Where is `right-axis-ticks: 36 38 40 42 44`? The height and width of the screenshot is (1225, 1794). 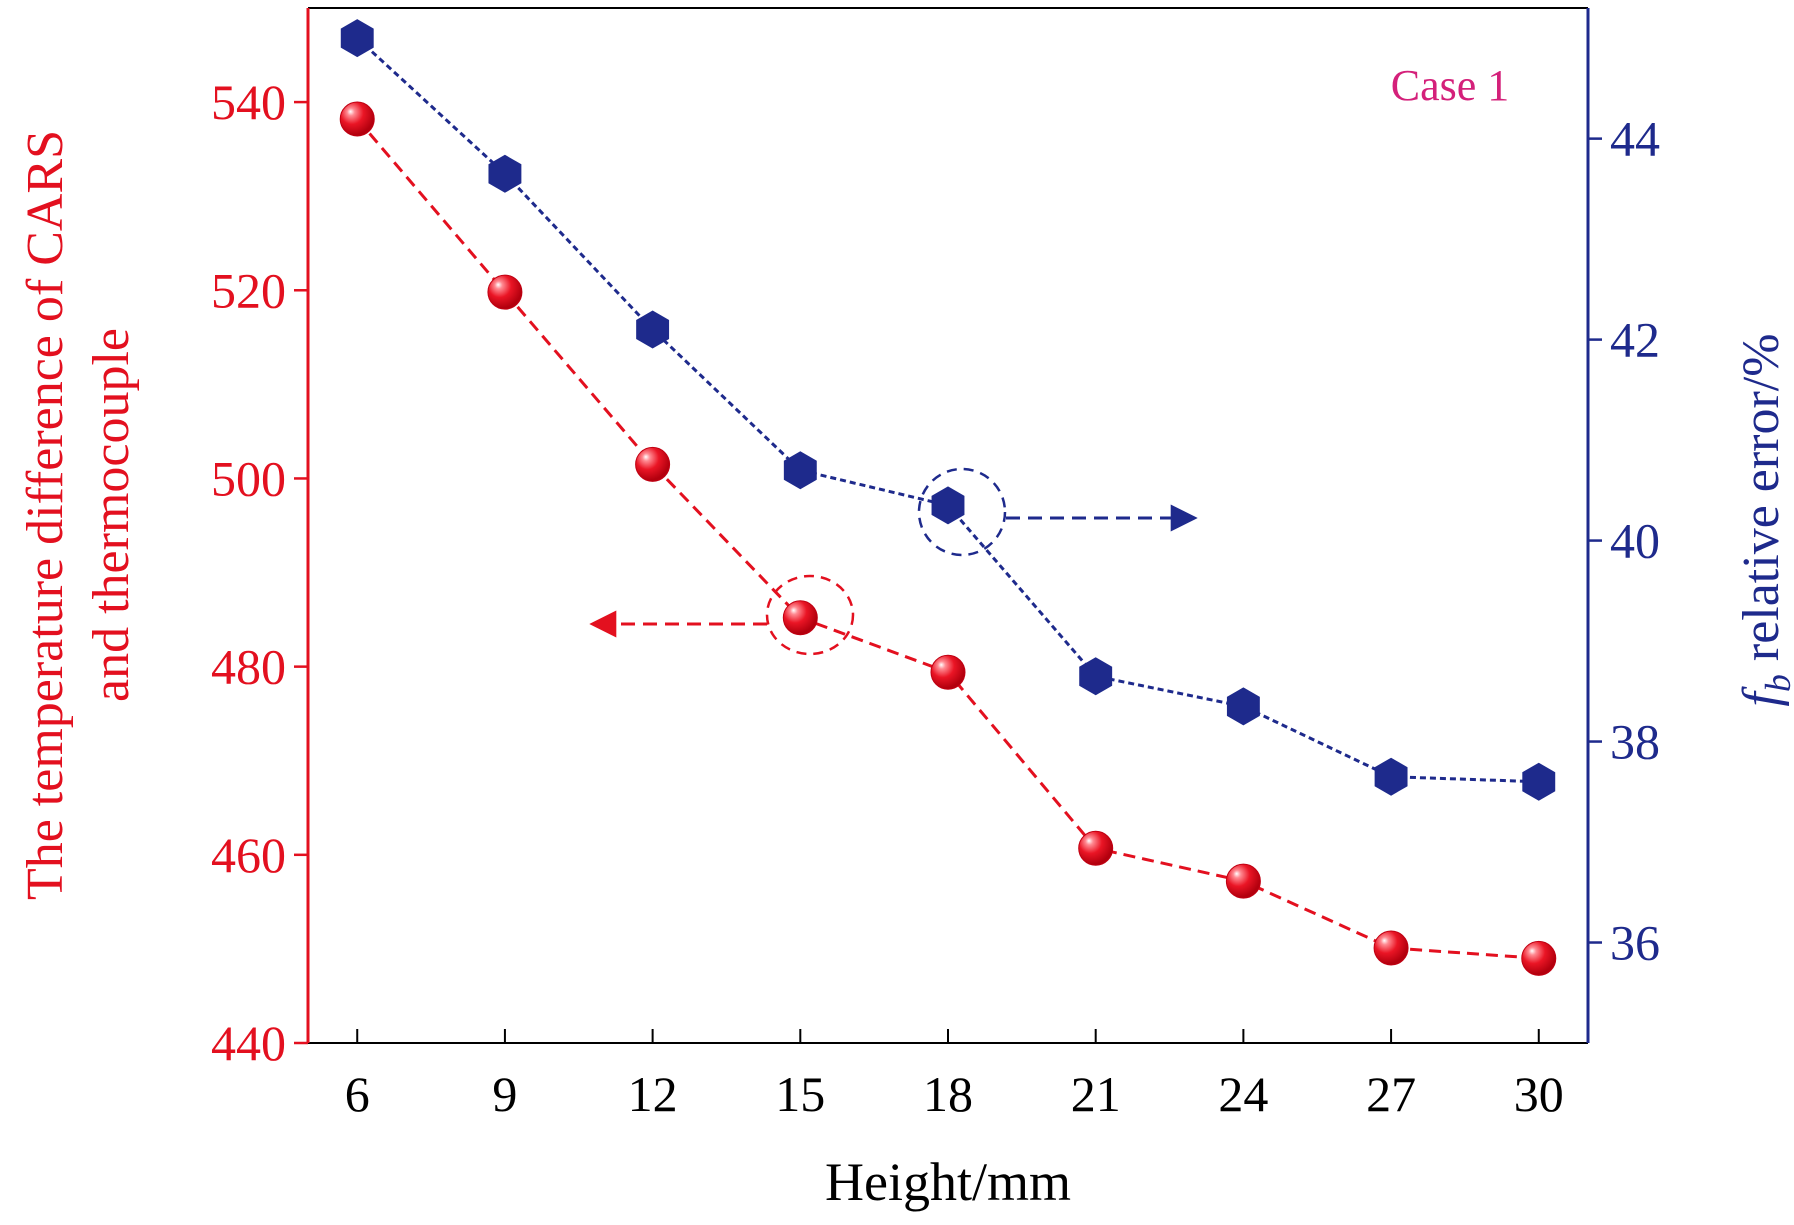
right-axis-ticks: 36 38 40 42 44 is located at coordinates (1624, 541).